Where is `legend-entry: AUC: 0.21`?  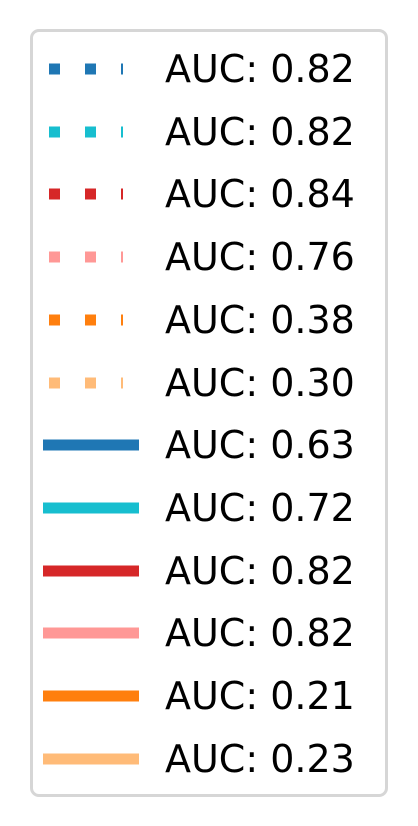 legend-entry: AUC: 0.21 is located at coordinates (209, 696).